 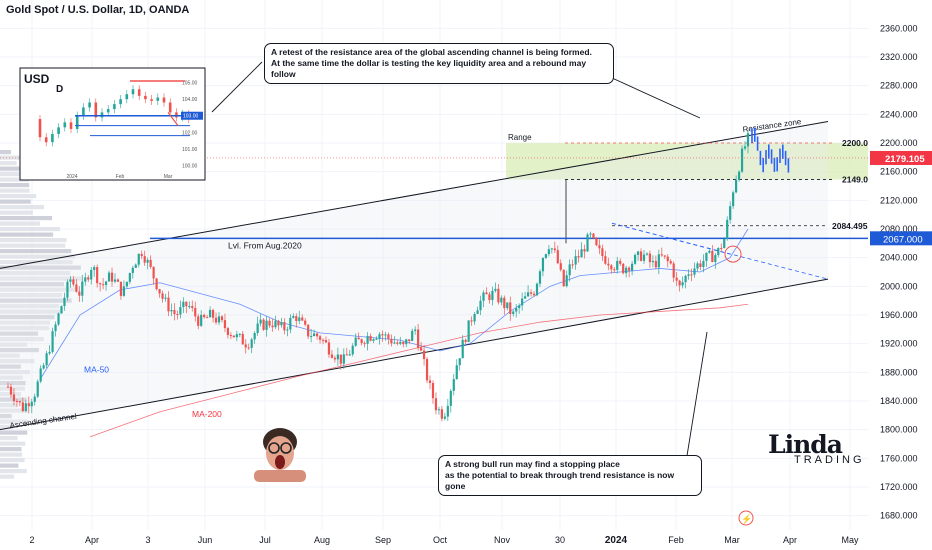 I want to click on price-tick-label: 2320.000, so click(x=899, y=57).